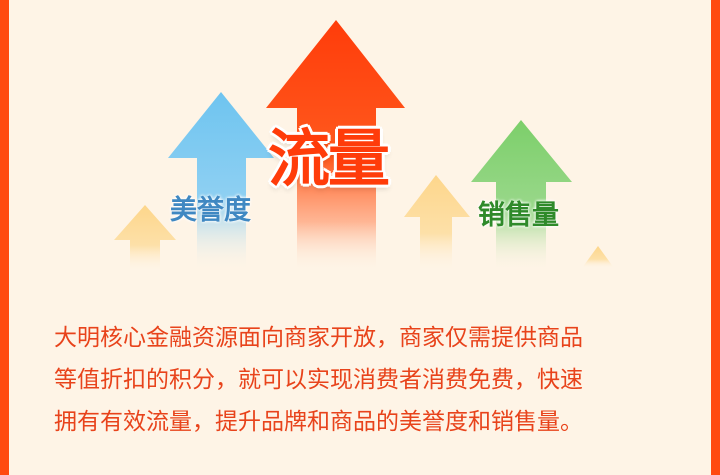  What do you see at coordinates (518, 215) in the screenshot?
I see `sales-label: 销售量` at bounding box center [518, 215].